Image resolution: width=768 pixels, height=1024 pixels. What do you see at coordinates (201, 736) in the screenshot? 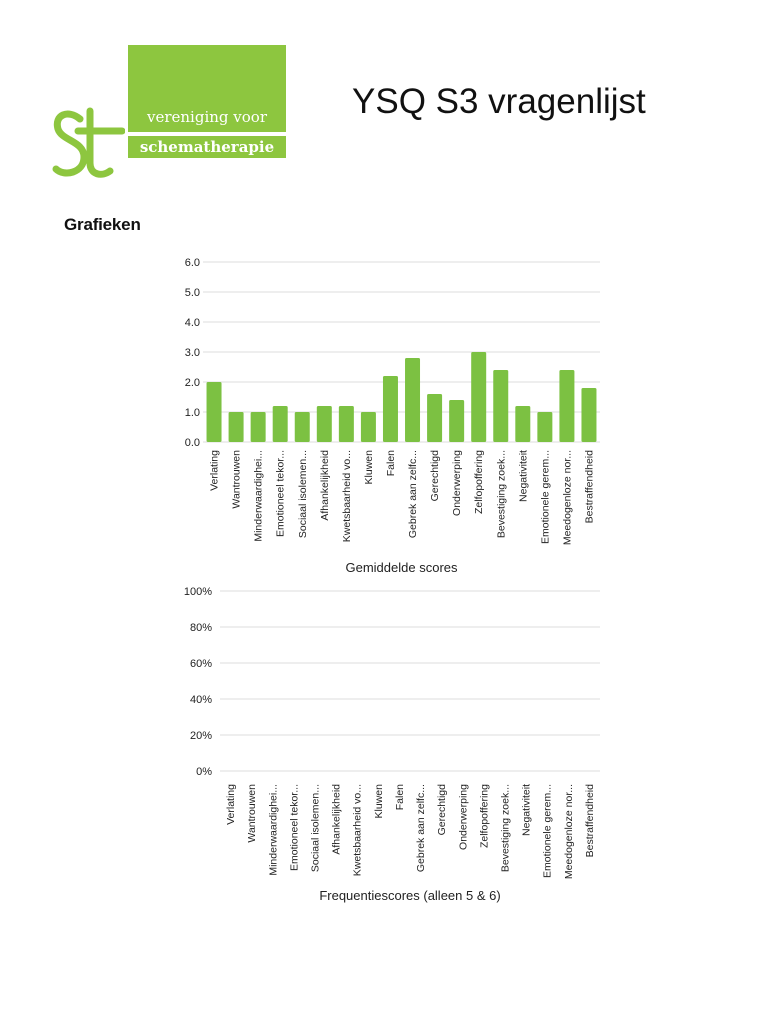
I see `y-tick-label: 20%` at bounding box center [201, 736].